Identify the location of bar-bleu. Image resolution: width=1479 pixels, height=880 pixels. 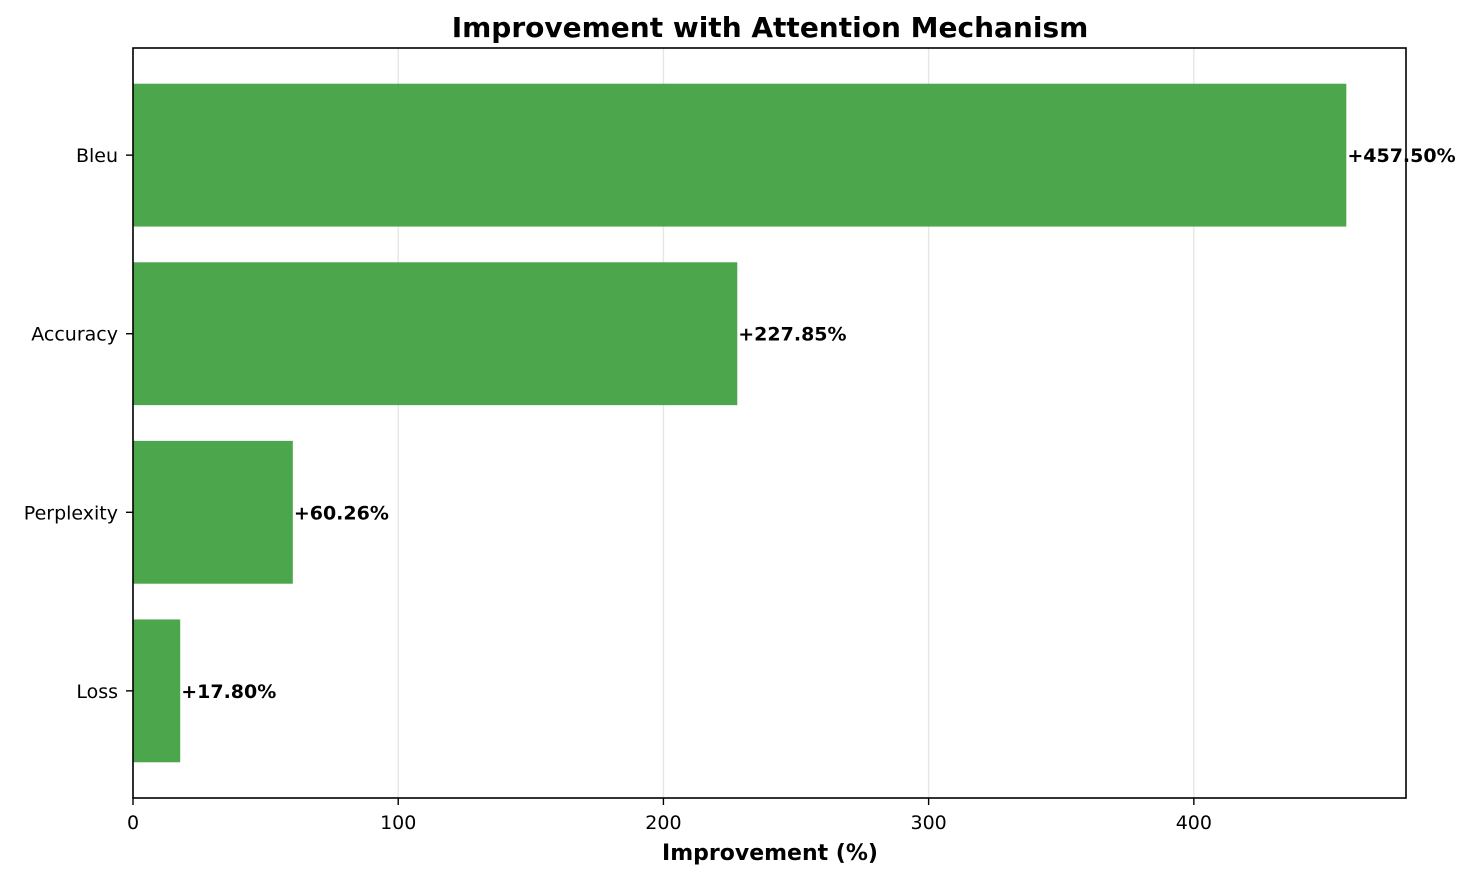
(740, 155).